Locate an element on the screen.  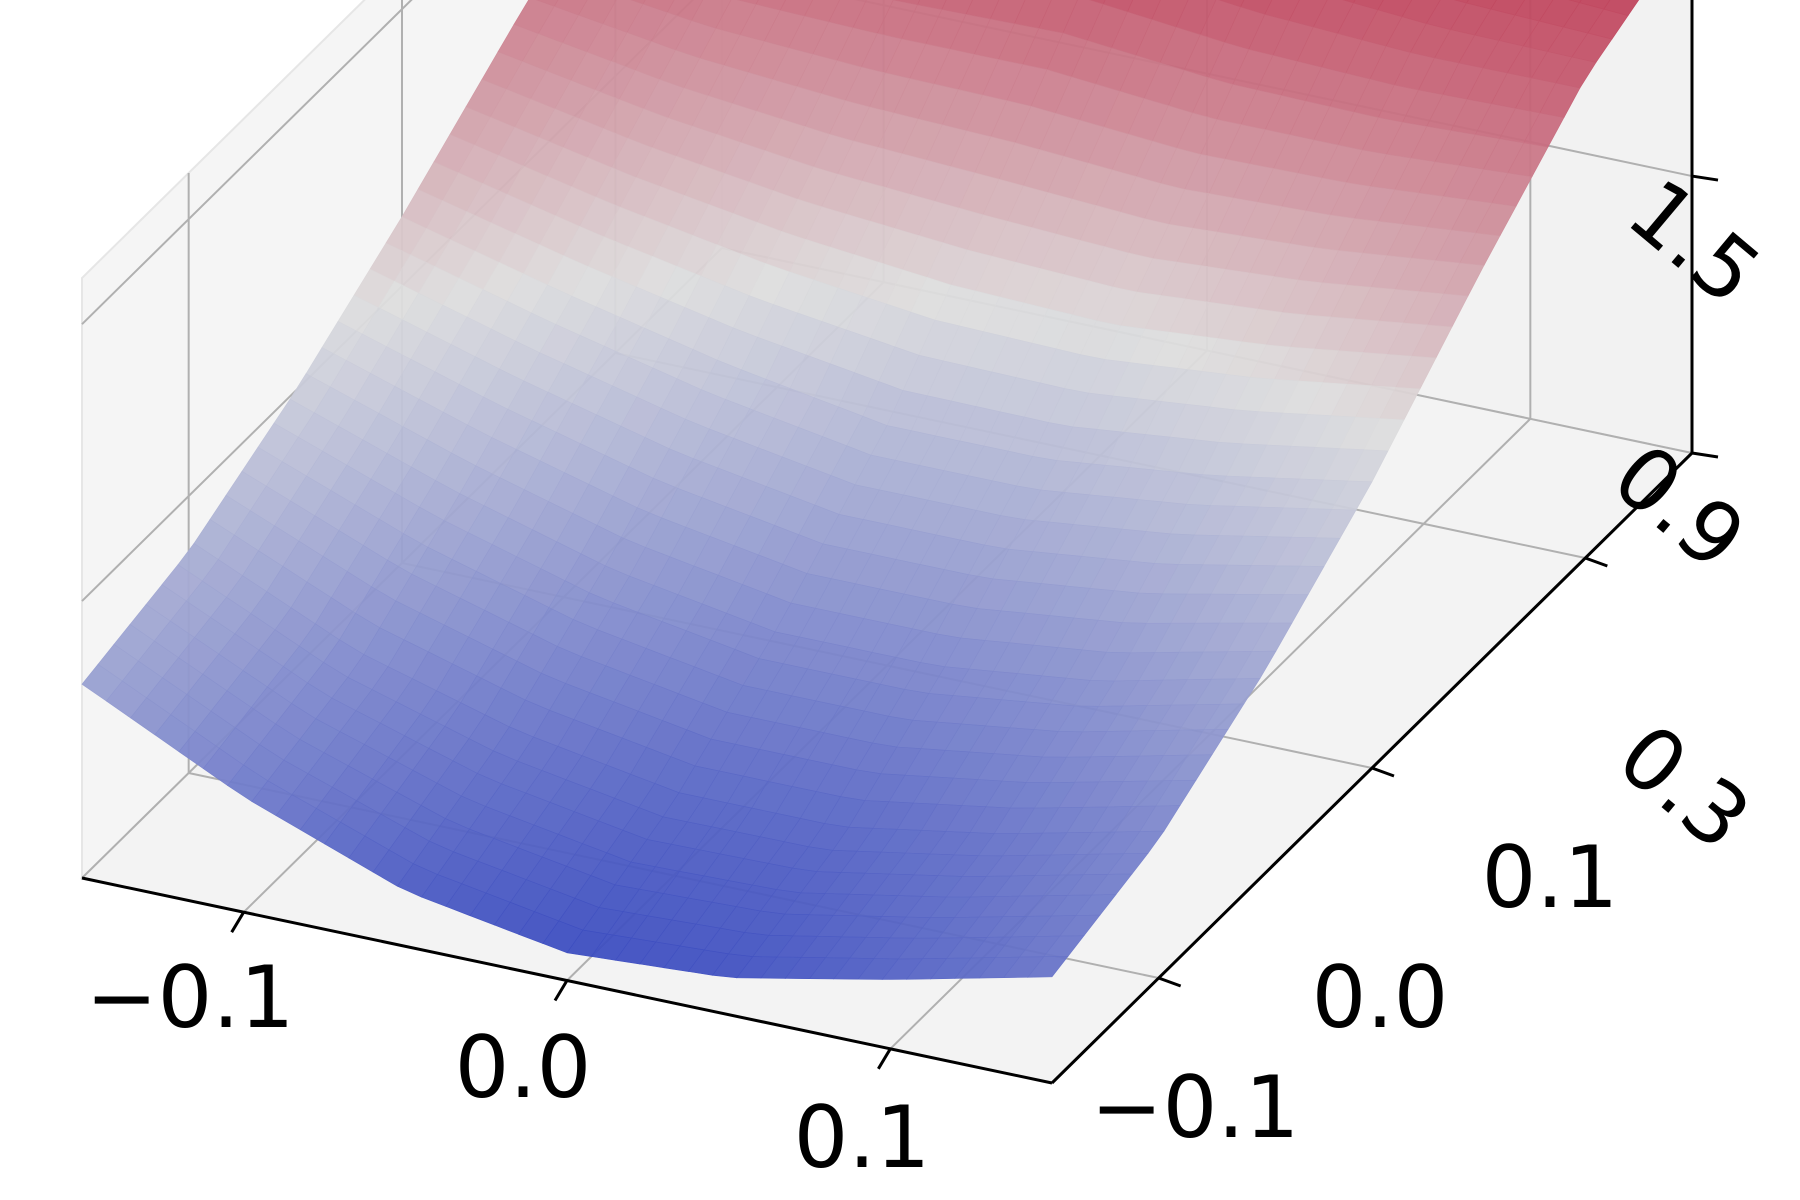
y-tick-label: 0.1 is located at coordinates (1550, 878).